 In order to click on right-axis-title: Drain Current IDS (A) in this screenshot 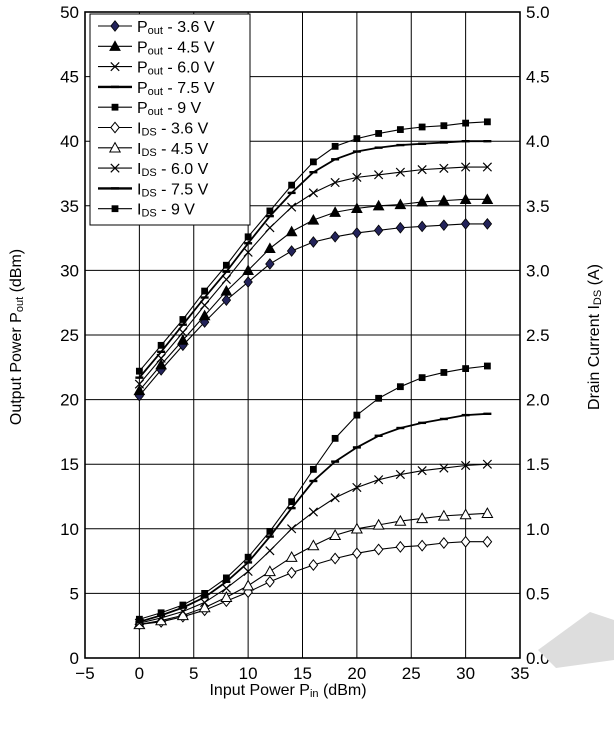, I will do `click(595, 337)`.